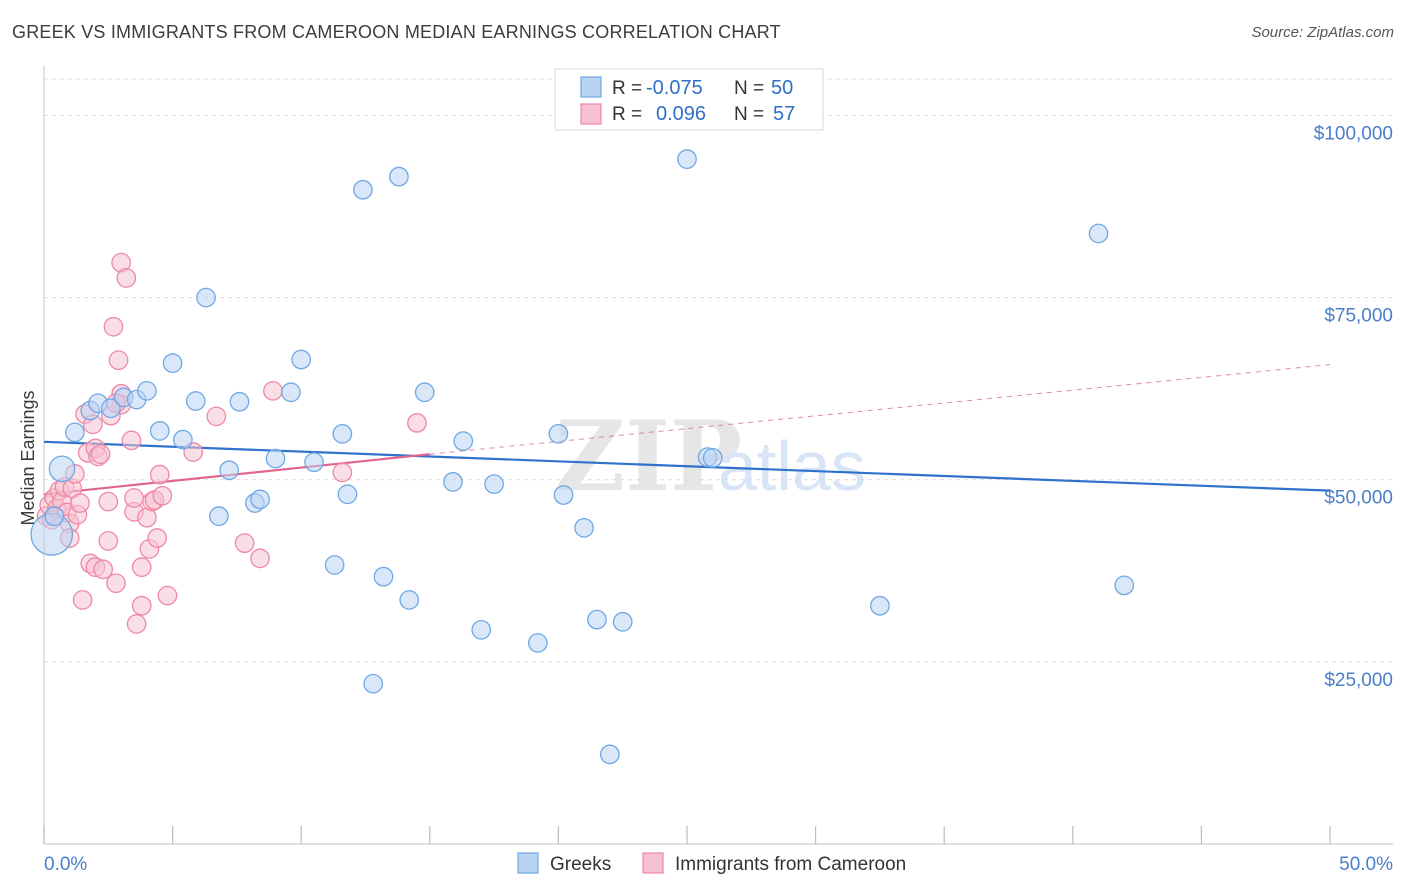 This screenshot has height=892, width=1406. I want to click on trend-line-greeks, so click(687, 466).